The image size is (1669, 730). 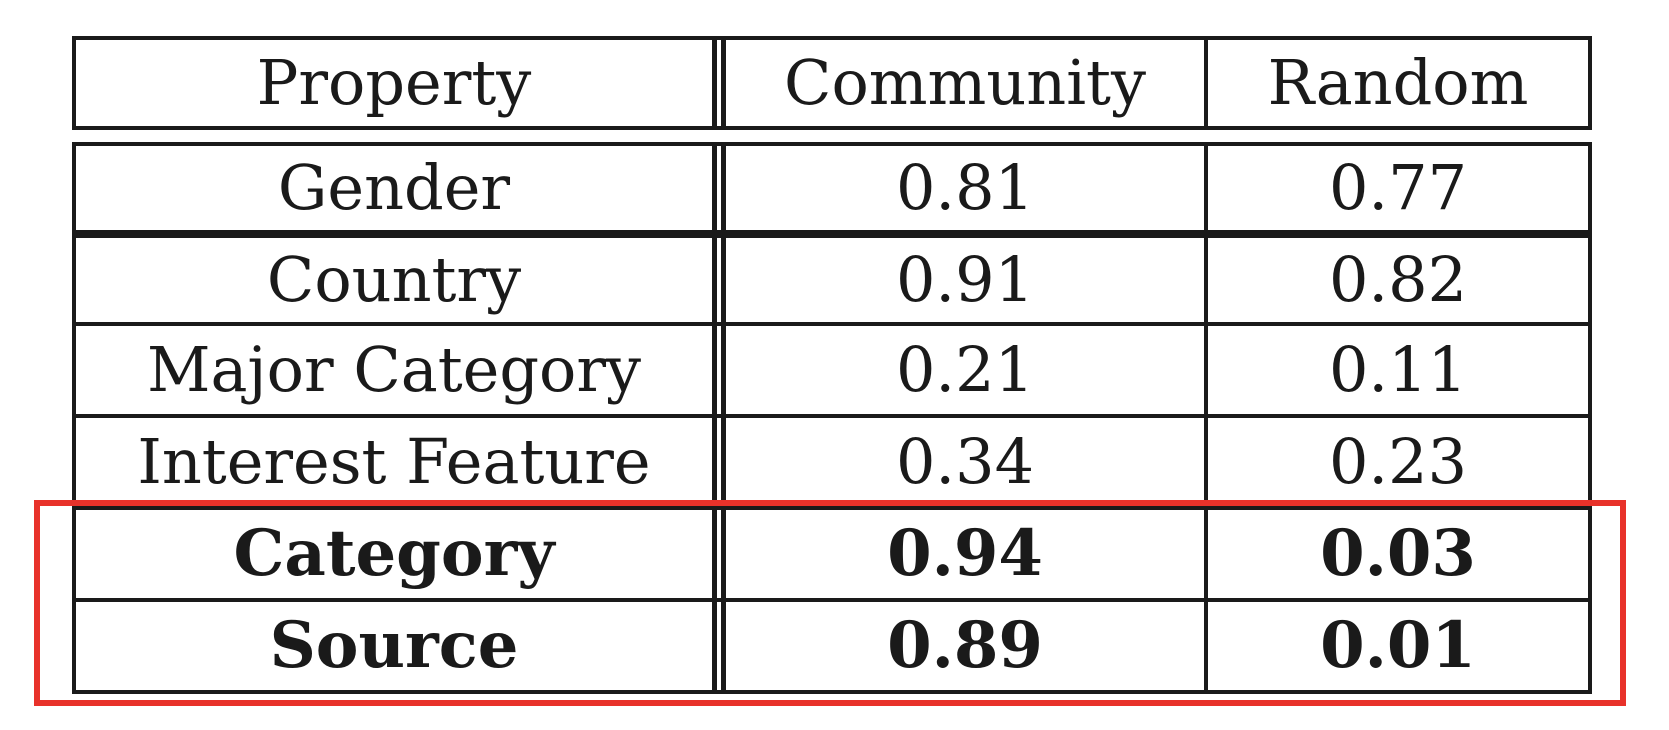 I want to click on table-row: Interest Feature 0.34 0.23, so click(x=832, y=464).